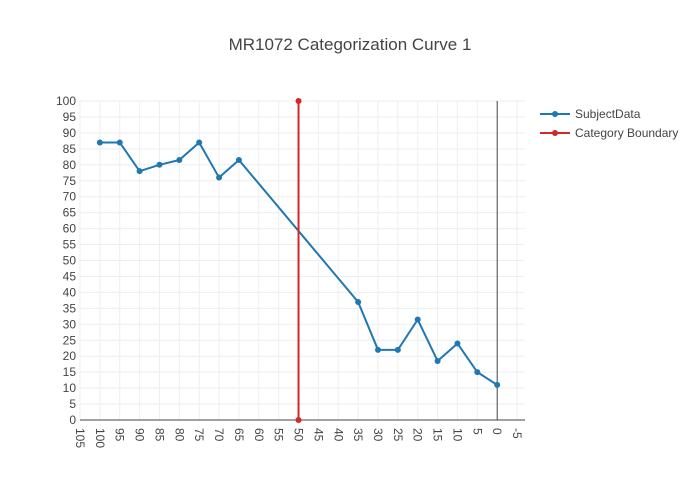  What do you see at coordinates (66, 101) in the screenshot?
I see `y-tick-label: 100` at bounding box center [66, 101].